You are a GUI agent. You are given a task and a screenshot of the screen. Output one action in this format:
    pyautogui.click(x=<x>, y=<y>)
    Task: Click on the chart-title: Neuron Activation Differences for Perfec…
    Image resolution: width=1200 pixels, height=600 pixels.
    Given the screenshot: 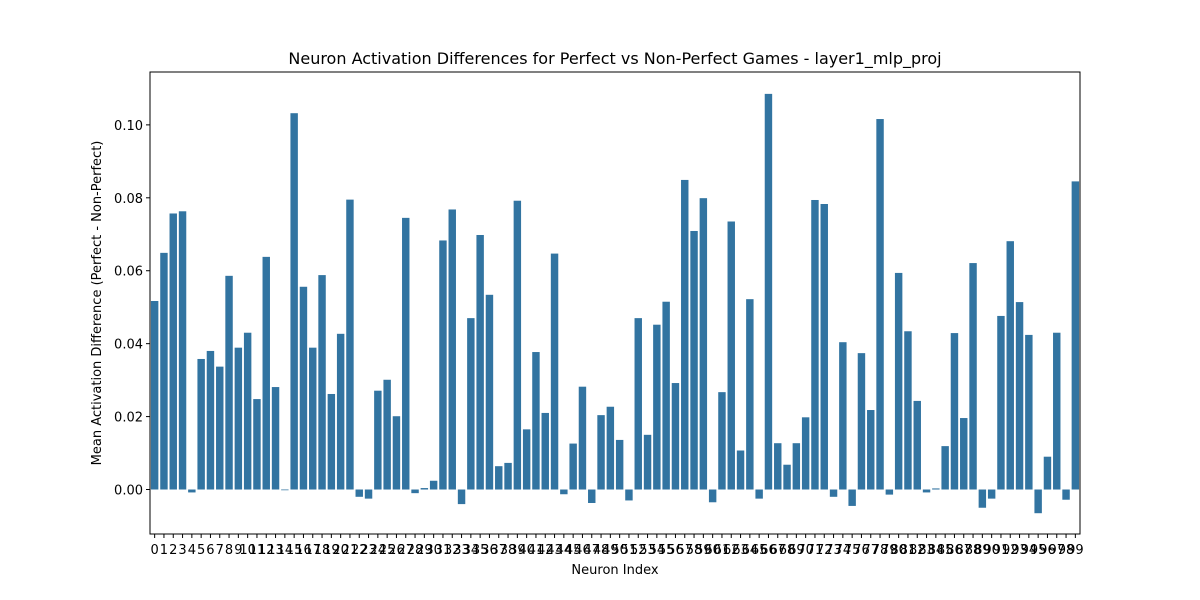 What is the action you would take?
    pyautogui.click(x=614, y=59)
    